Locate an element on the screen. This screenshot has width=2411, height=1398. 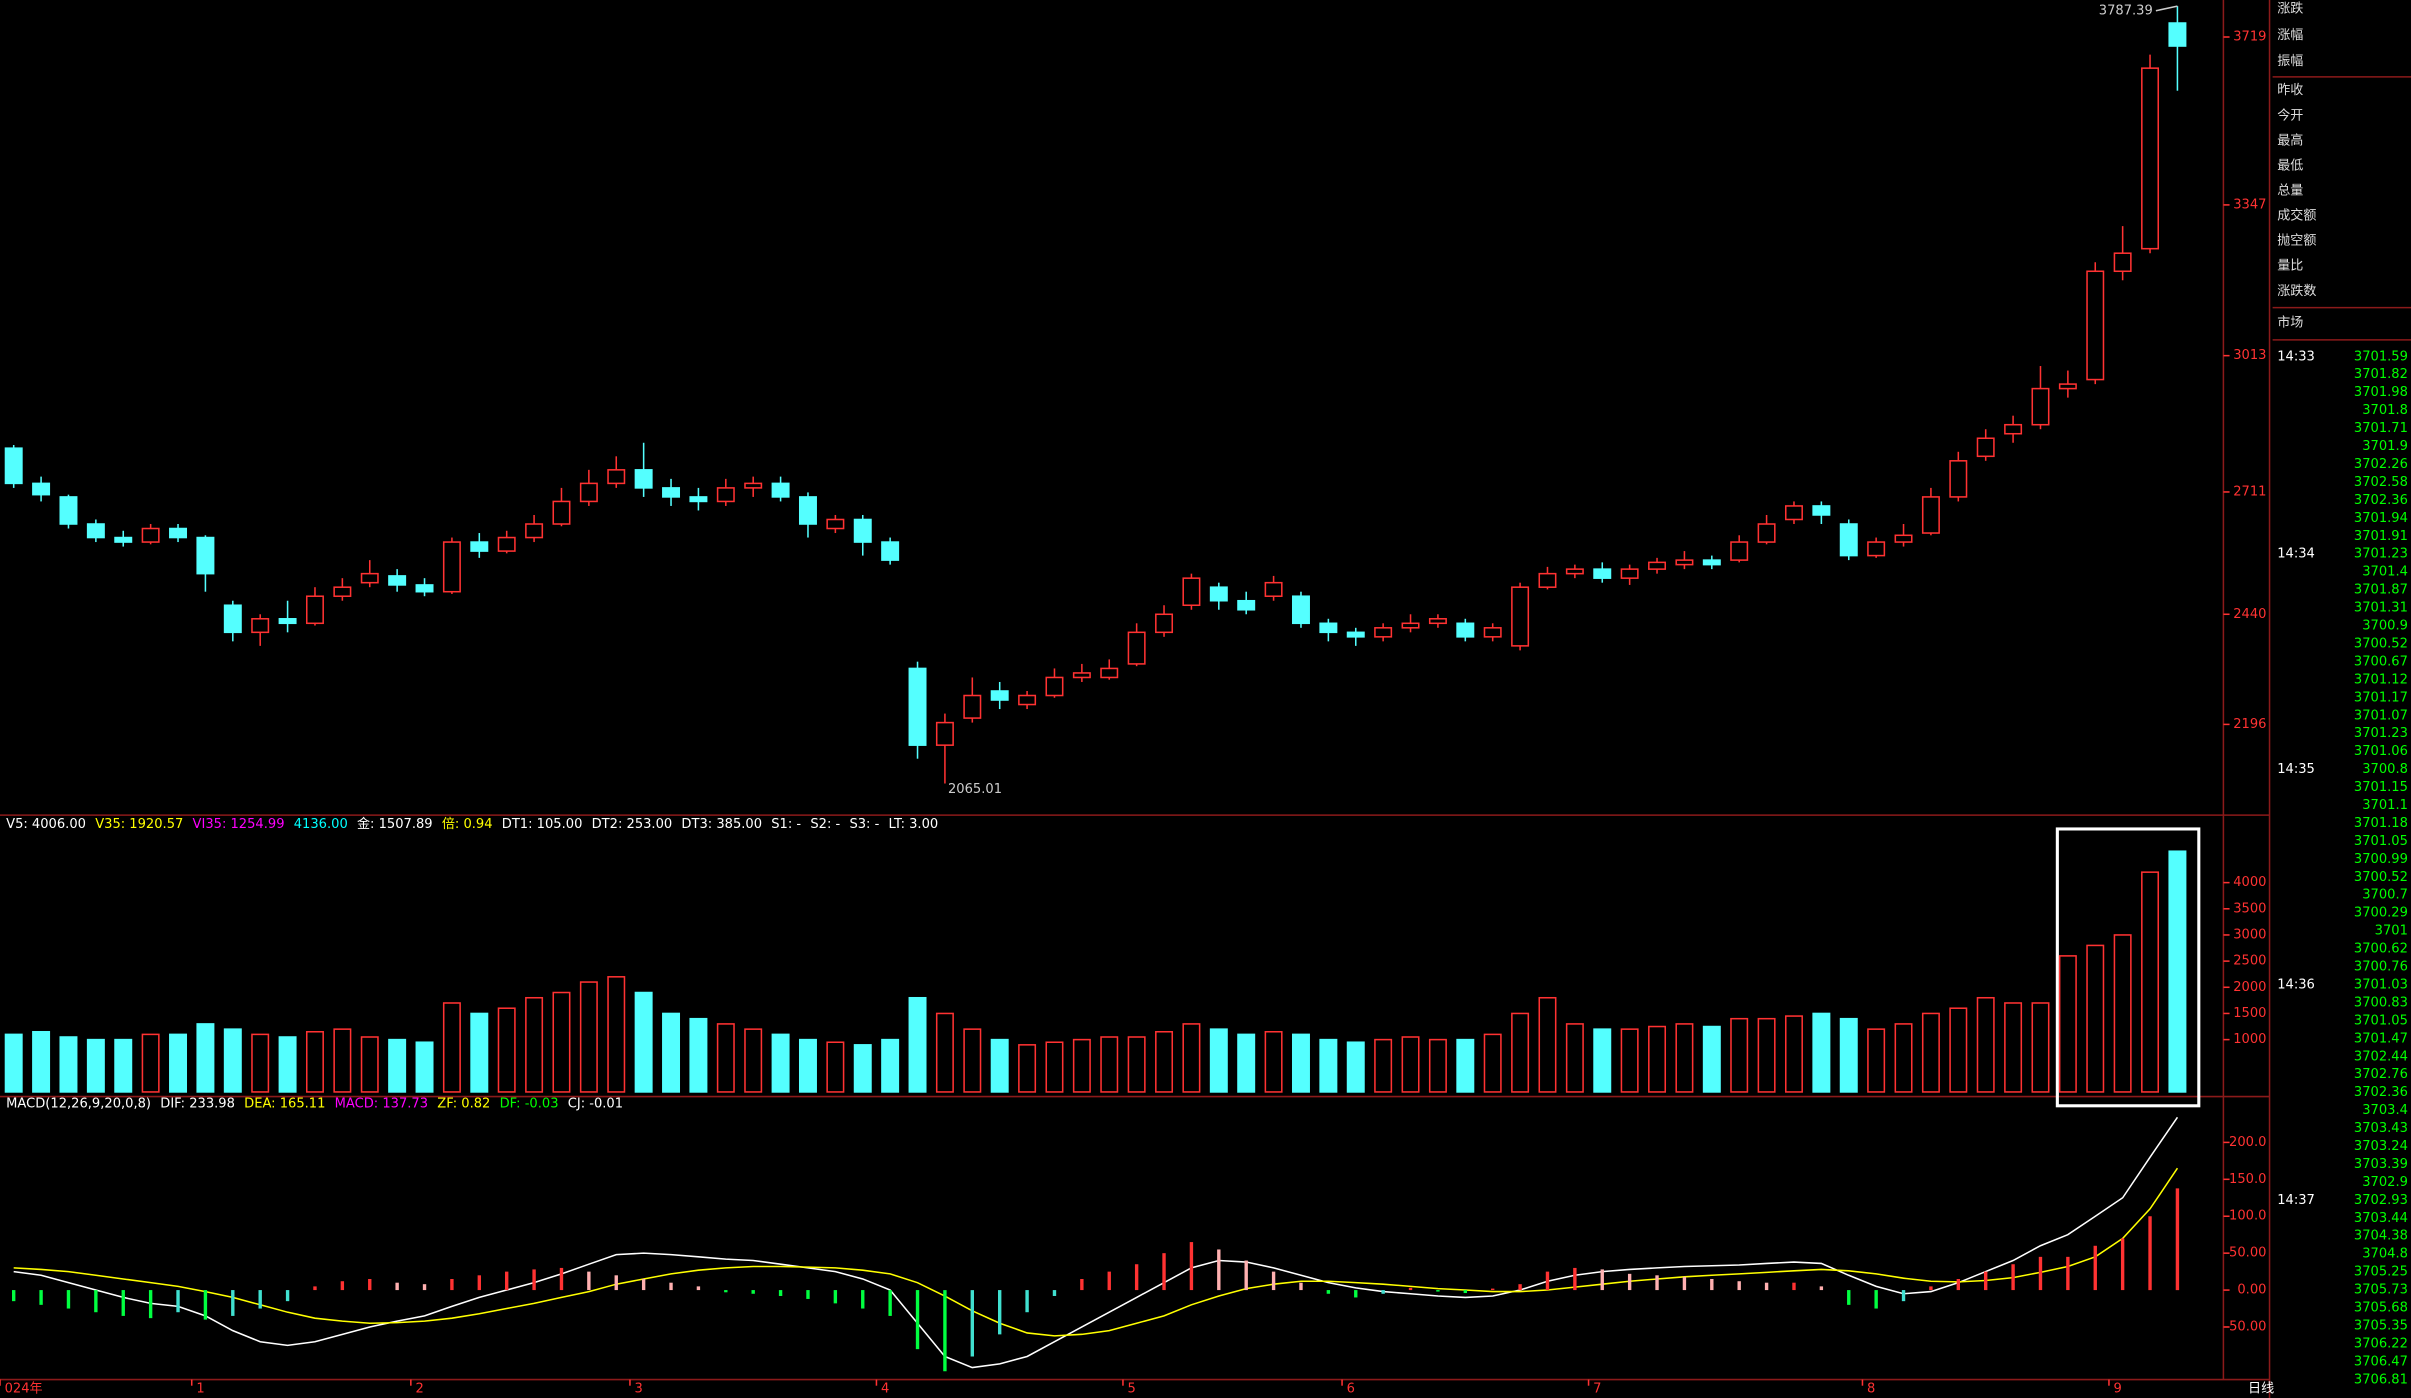
quote-field: 涨幅 is located at coordinates (2290, 35).